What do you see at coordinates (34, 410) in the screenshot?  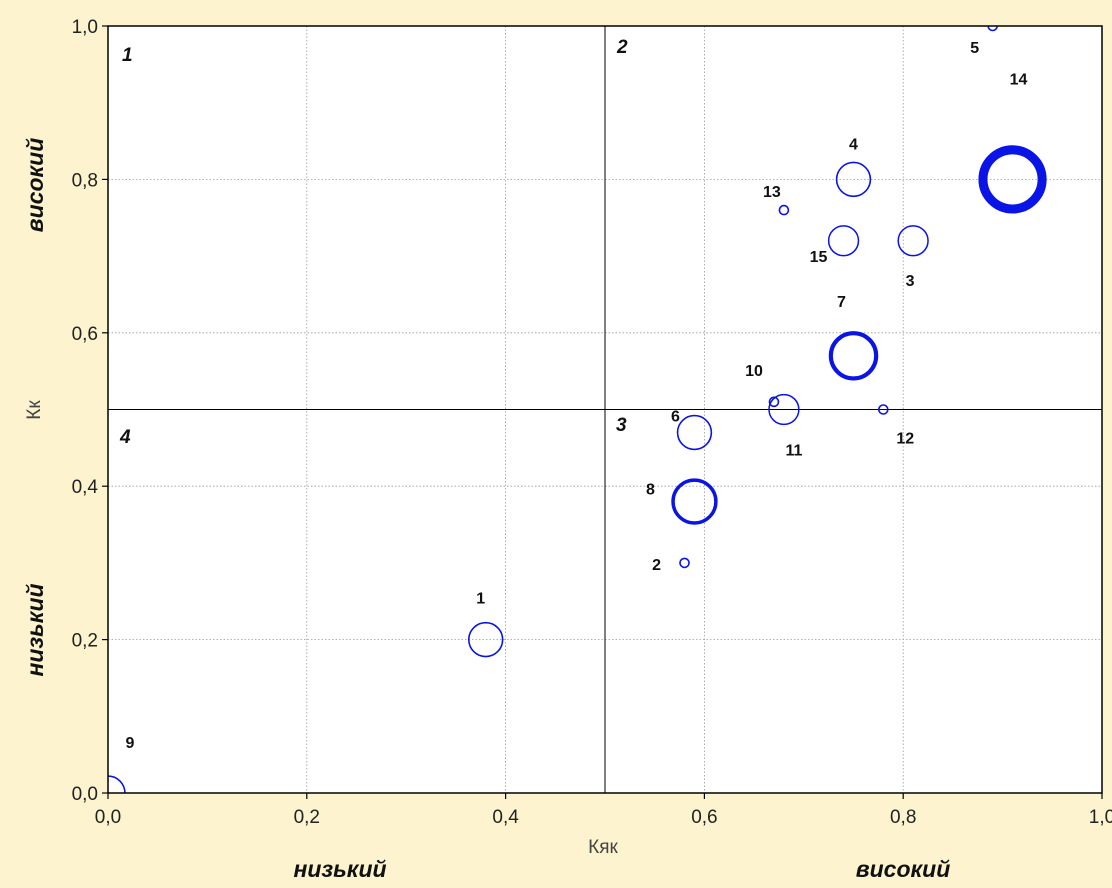 I see `y-axis-title: Кк` at bounding box center [34, 410].